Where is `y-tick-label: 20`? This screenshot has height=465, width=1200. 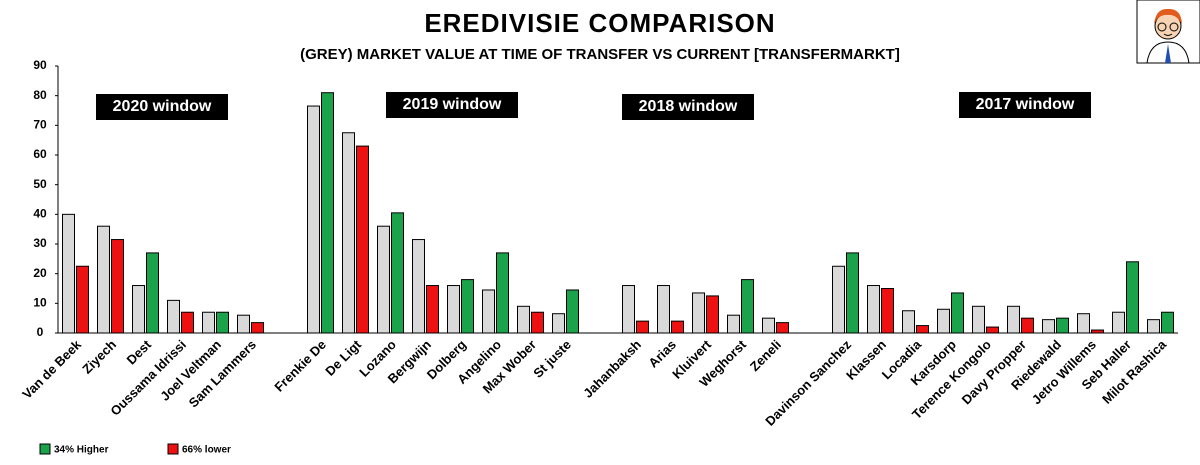 y-tick-label: 20 is located at coordinates (40, 273).